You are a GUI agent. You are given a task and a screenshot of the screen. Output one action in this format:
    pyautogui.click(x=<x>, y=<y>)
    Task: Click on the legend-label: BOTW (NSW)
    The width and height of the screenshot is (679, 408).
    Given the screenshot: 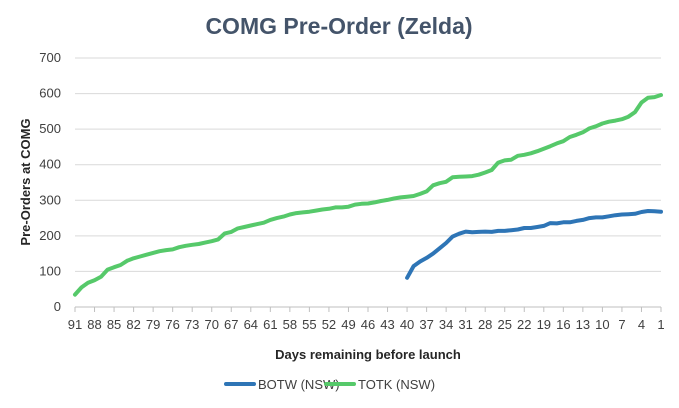 What is the action you would take?
    pyautogui.click(x=299, y=384)
    